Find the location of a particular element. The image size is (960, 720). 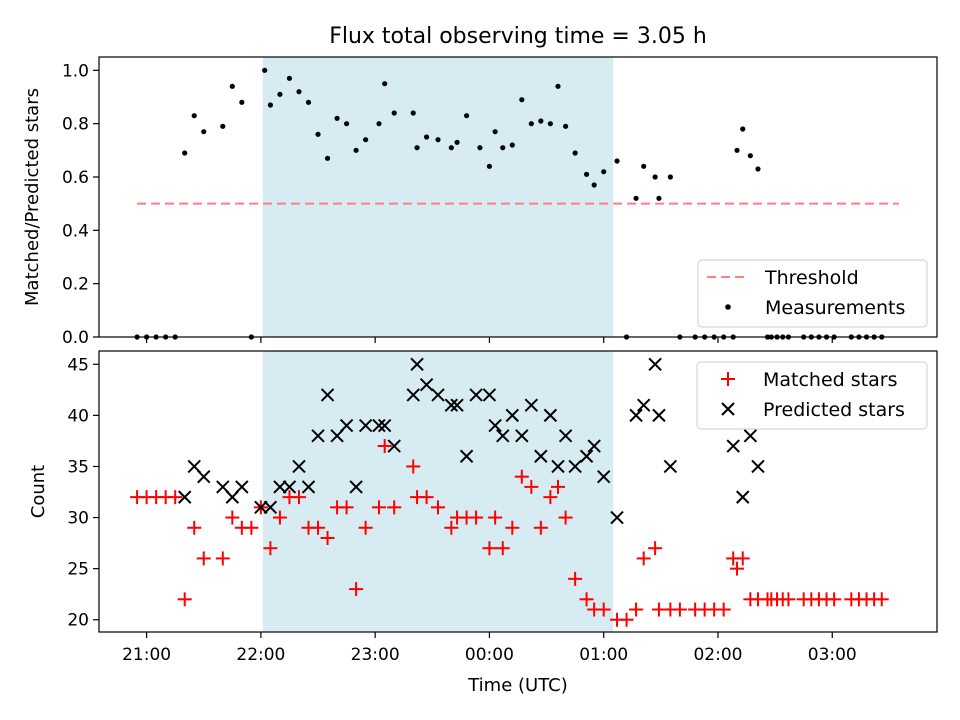

legend-measurement-label: Measurements is located at coordinates (835, 308).